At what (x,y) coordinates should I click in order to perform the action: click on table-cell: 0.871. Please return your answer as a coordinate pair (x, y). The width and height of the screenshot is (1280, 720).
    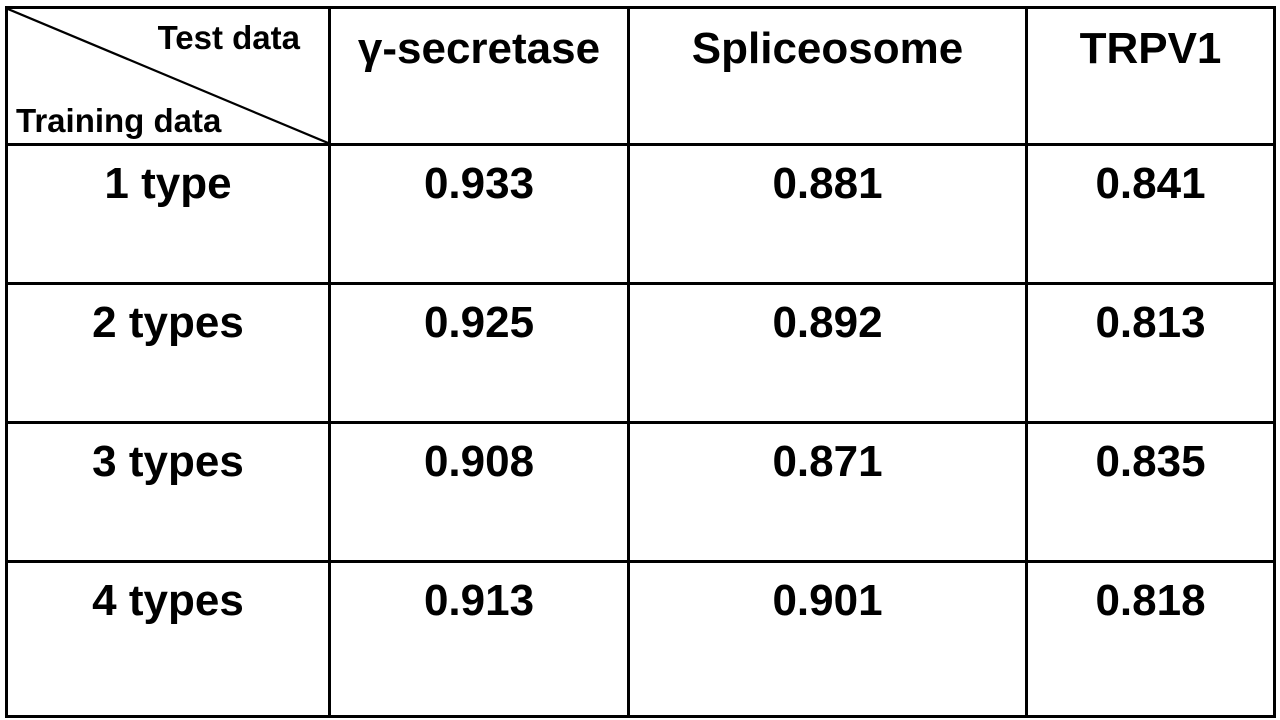
    Looking at the image, I should click on (827, 492).